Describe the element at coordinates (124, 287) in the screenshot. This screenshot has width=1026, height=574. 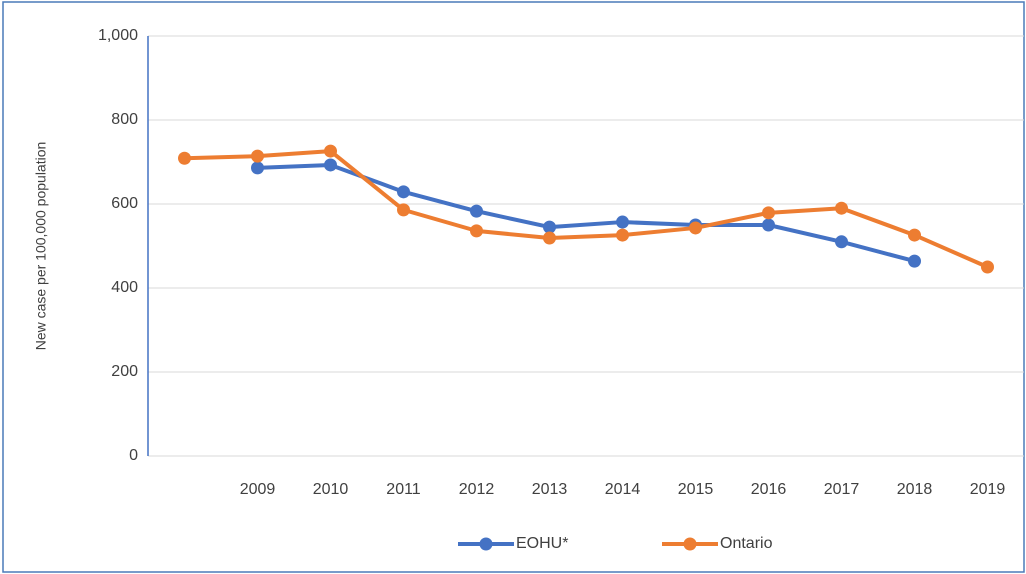
I see `y-tick-label: 400` at that location.